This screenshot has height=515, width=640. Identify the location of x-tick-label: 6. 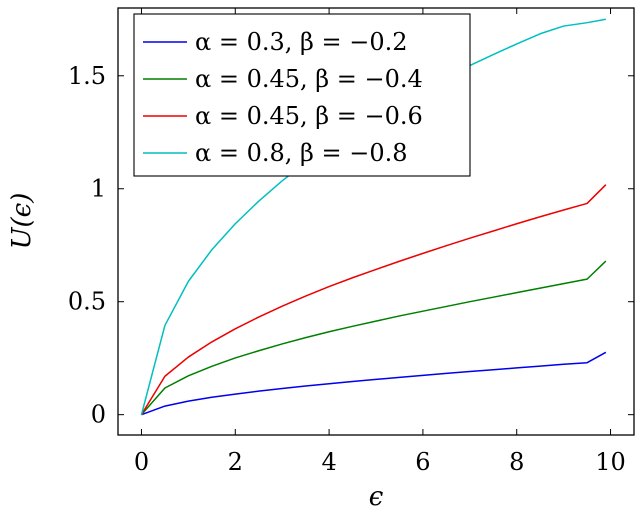
(422, 462).